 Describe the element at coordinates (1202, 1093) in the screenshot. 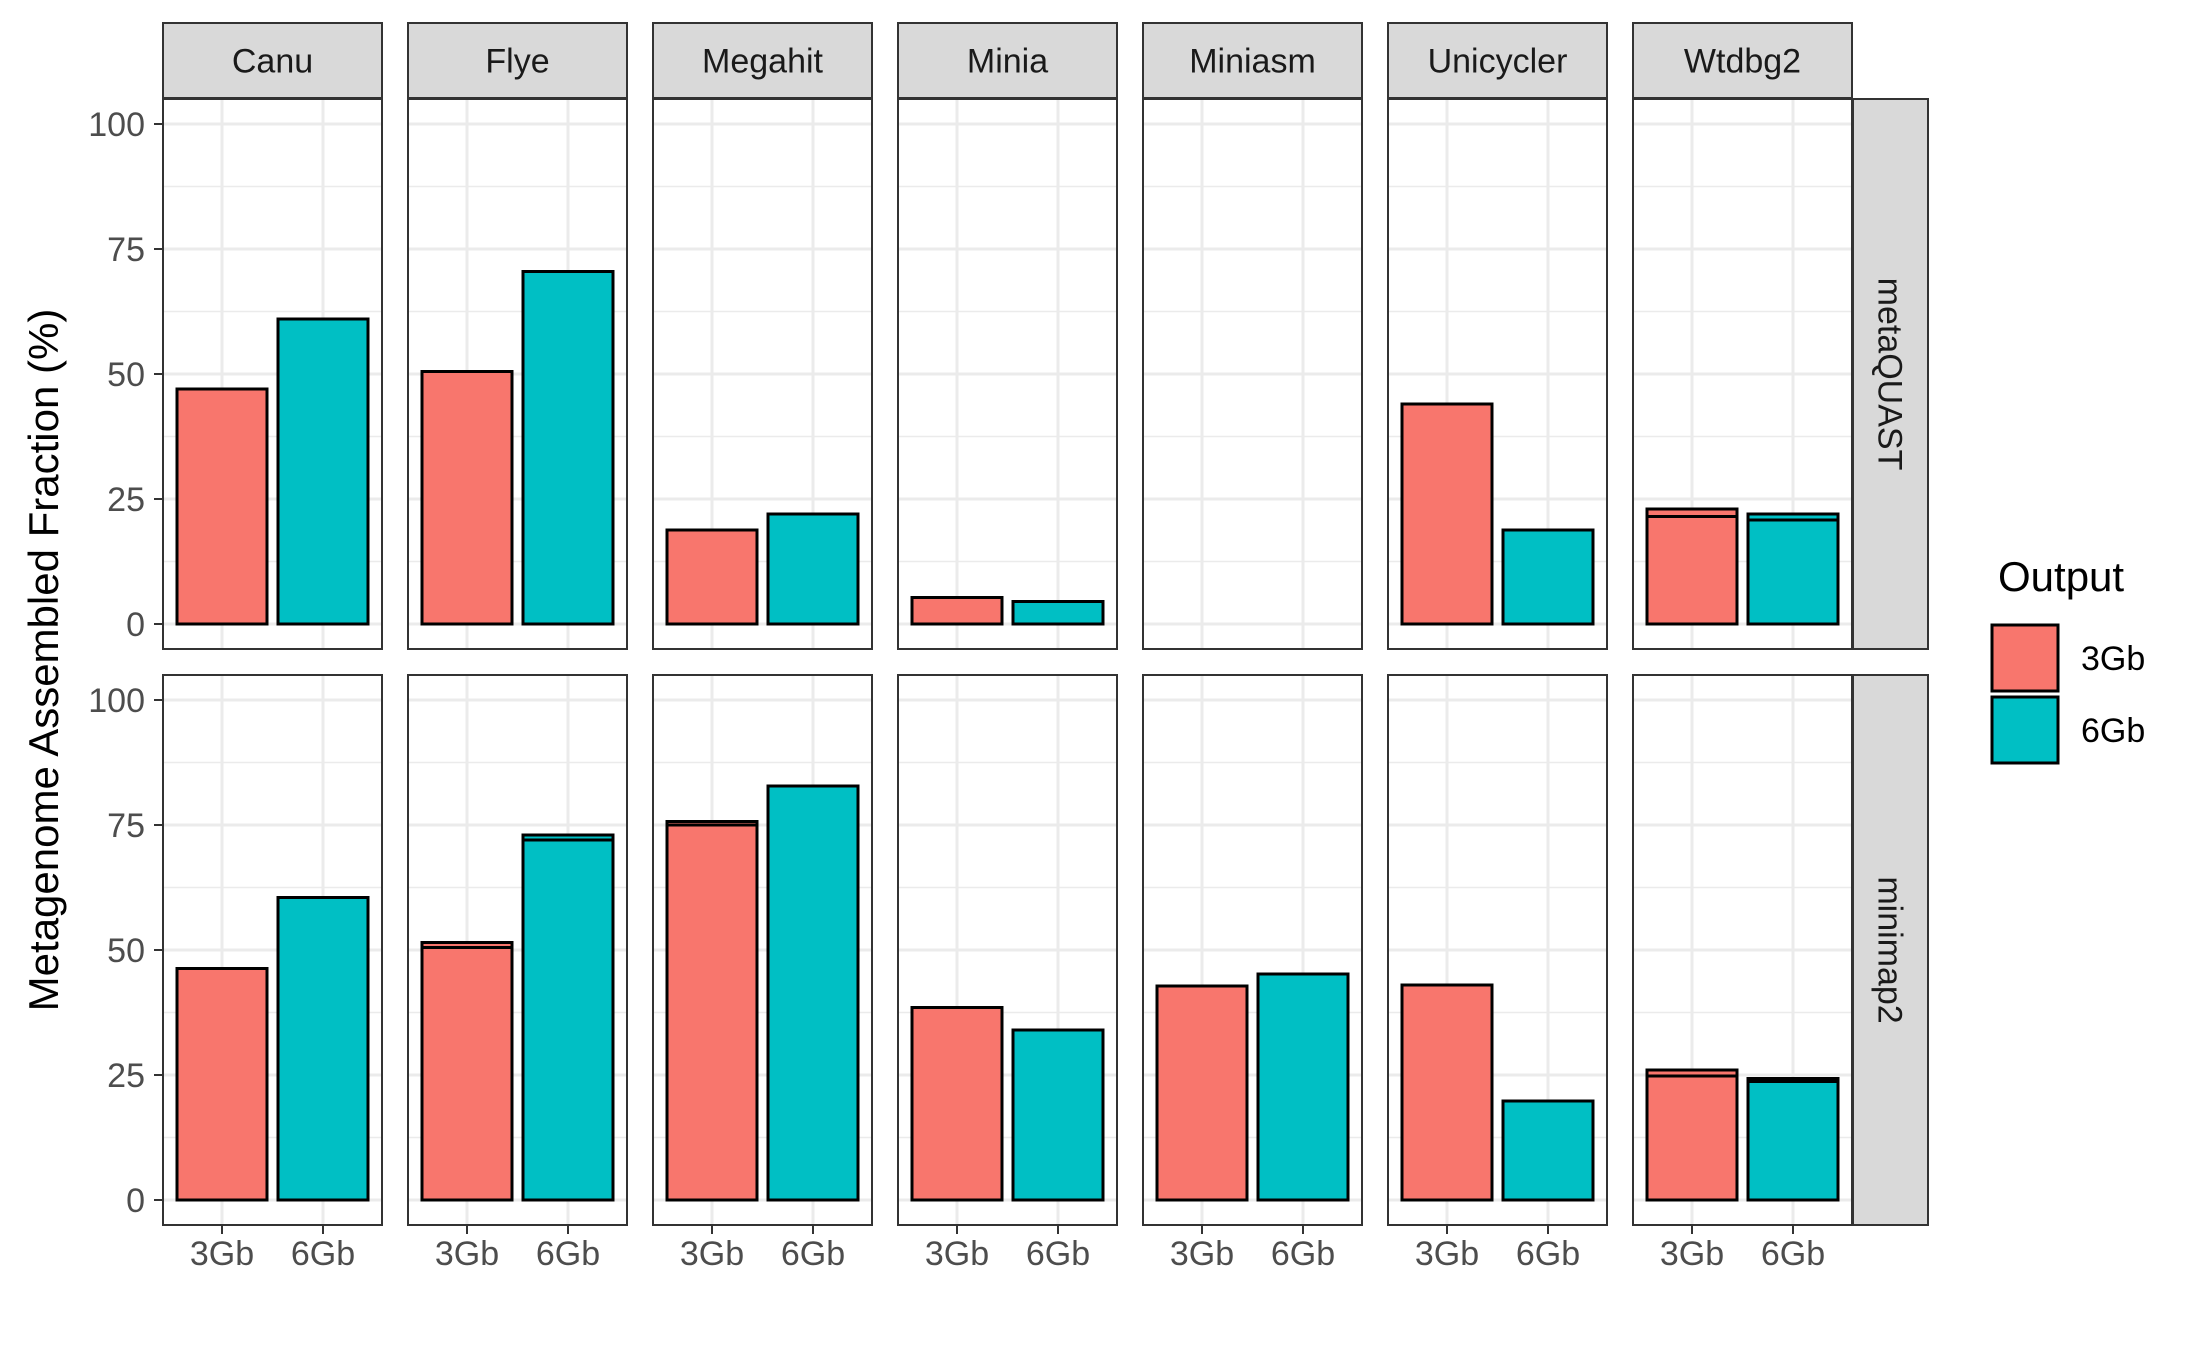

I see `bar-miniasm-3gb` at that location.